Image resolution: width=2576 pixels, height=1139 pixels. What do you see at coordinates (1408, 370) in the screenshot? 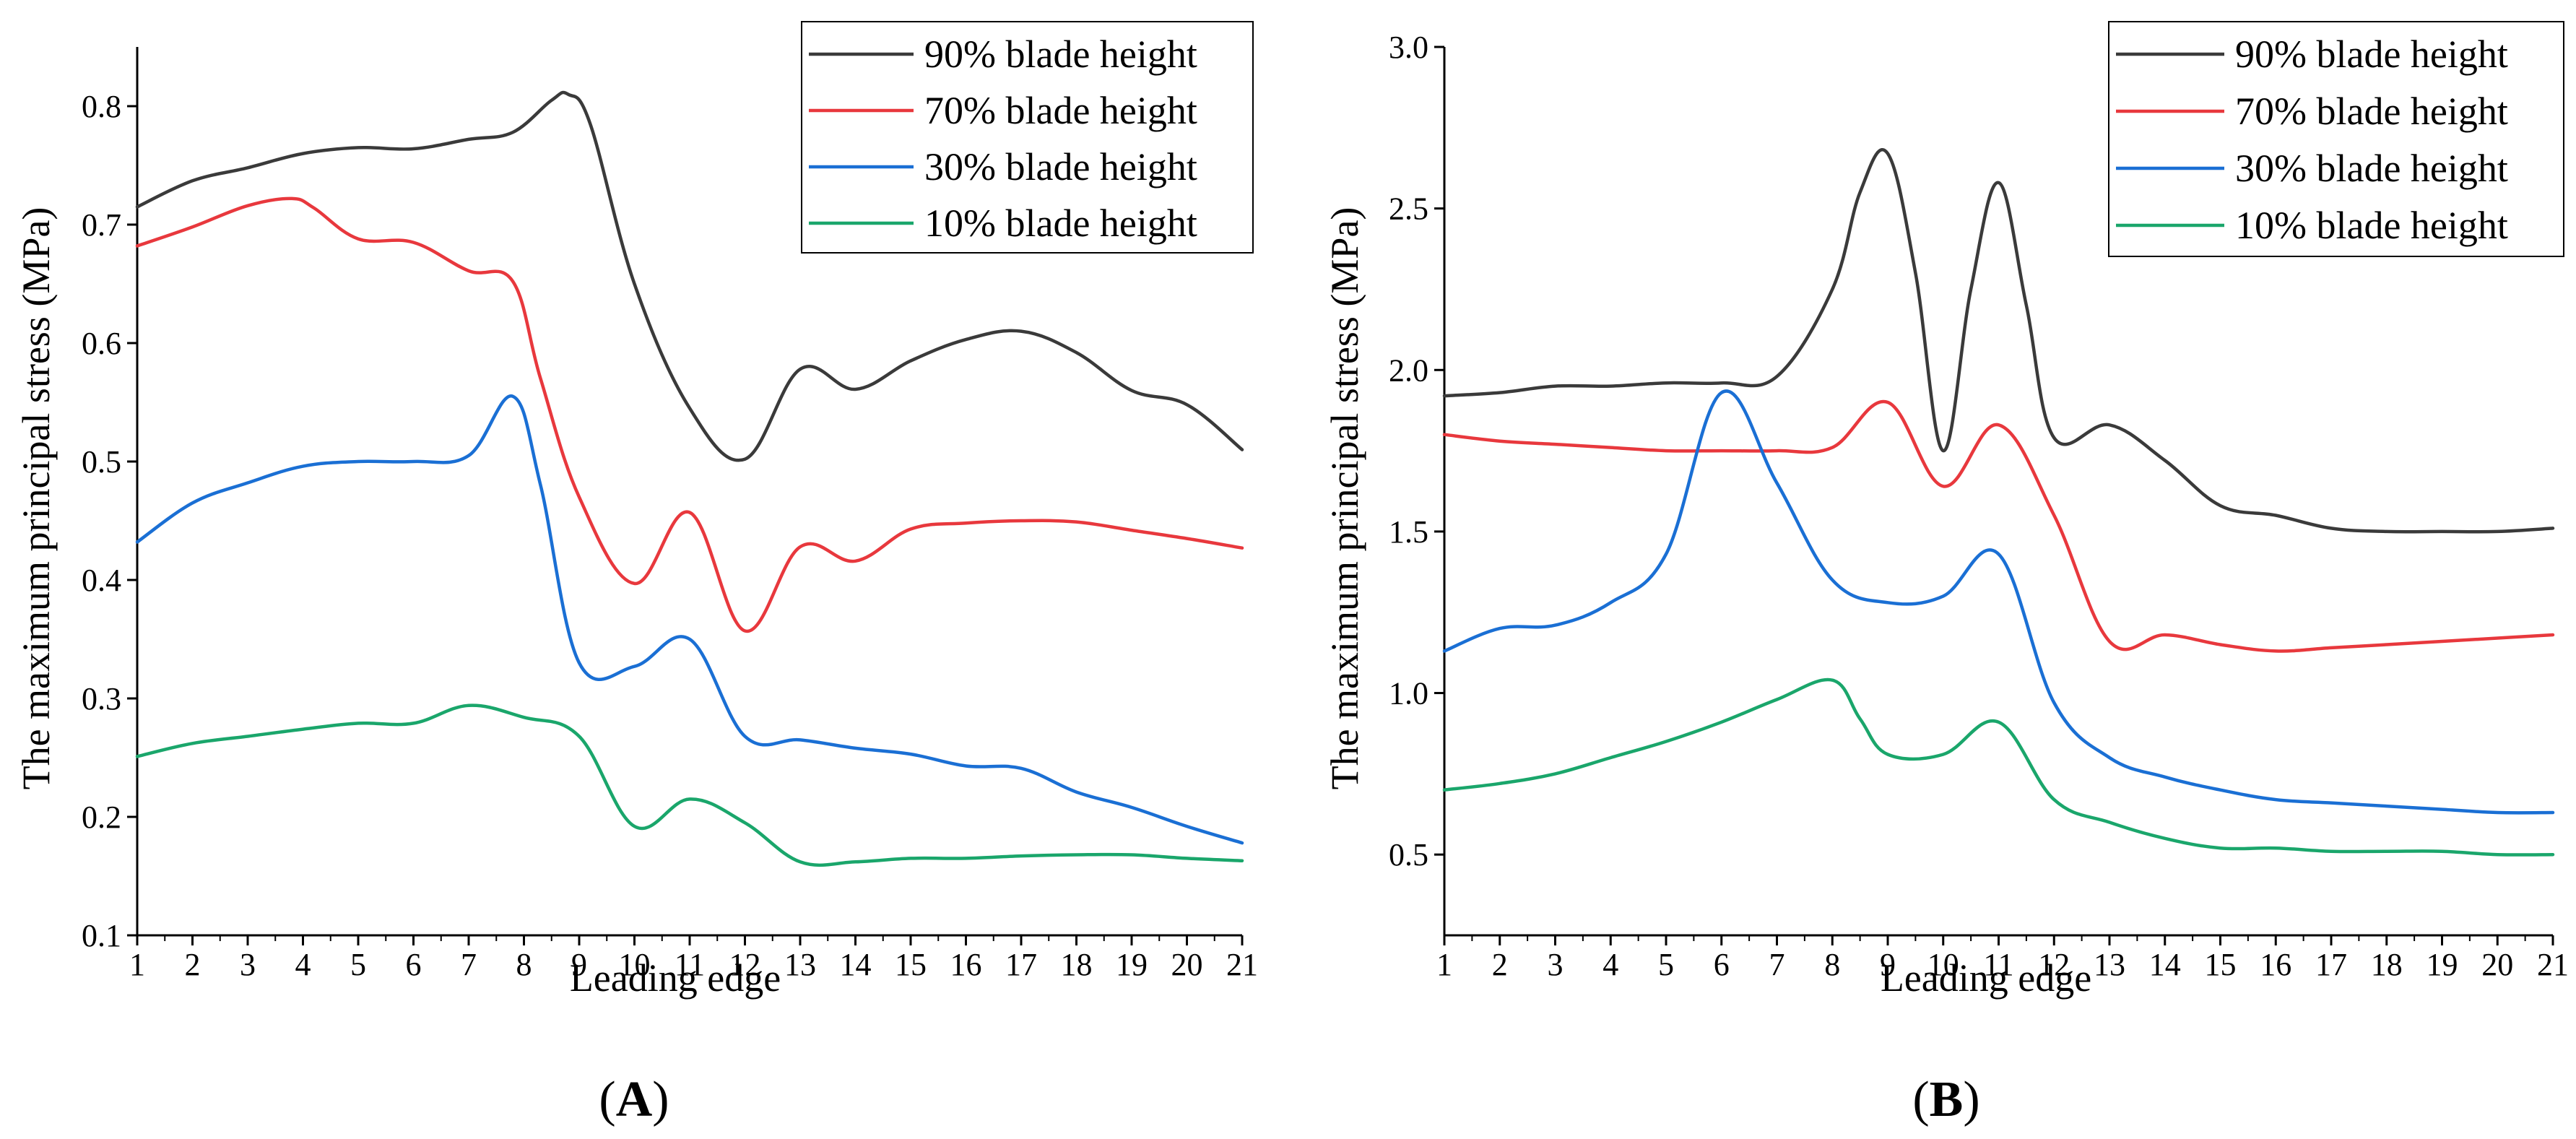
I see `y-tick-label: 2.0` at bounding box center [1408, 370].